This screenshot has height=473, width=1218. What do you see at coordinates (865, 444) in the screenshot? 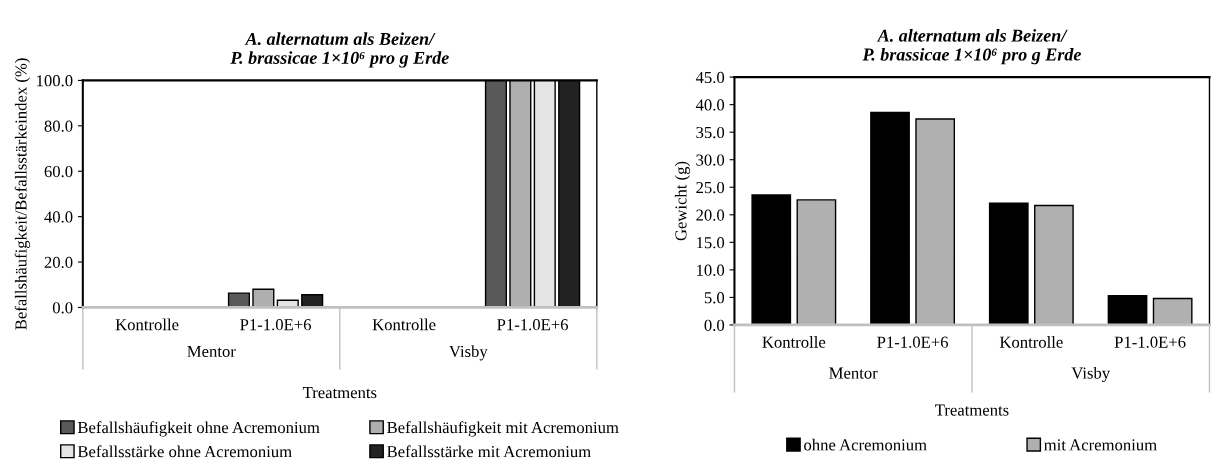
I see `legend-label: ohne Acremonium` at bounding box center [865, 444].